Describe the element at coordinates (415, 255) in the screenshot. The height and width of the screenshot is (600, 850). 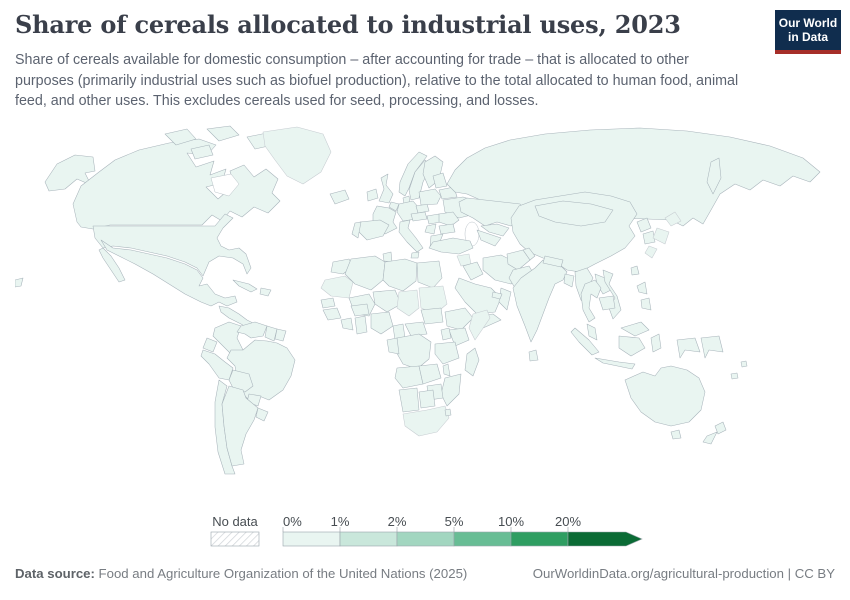
I see `country-italy-sicily` at that location.